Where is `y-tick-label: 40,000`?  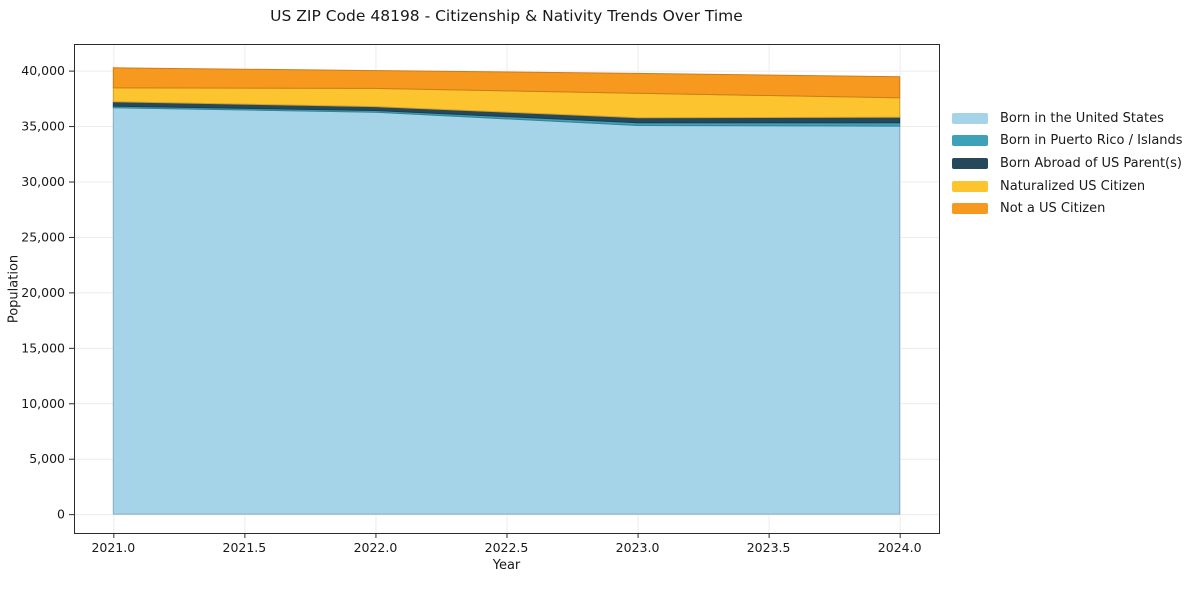
y-tick-label: 40,000 is located at coordinates (43, 70).